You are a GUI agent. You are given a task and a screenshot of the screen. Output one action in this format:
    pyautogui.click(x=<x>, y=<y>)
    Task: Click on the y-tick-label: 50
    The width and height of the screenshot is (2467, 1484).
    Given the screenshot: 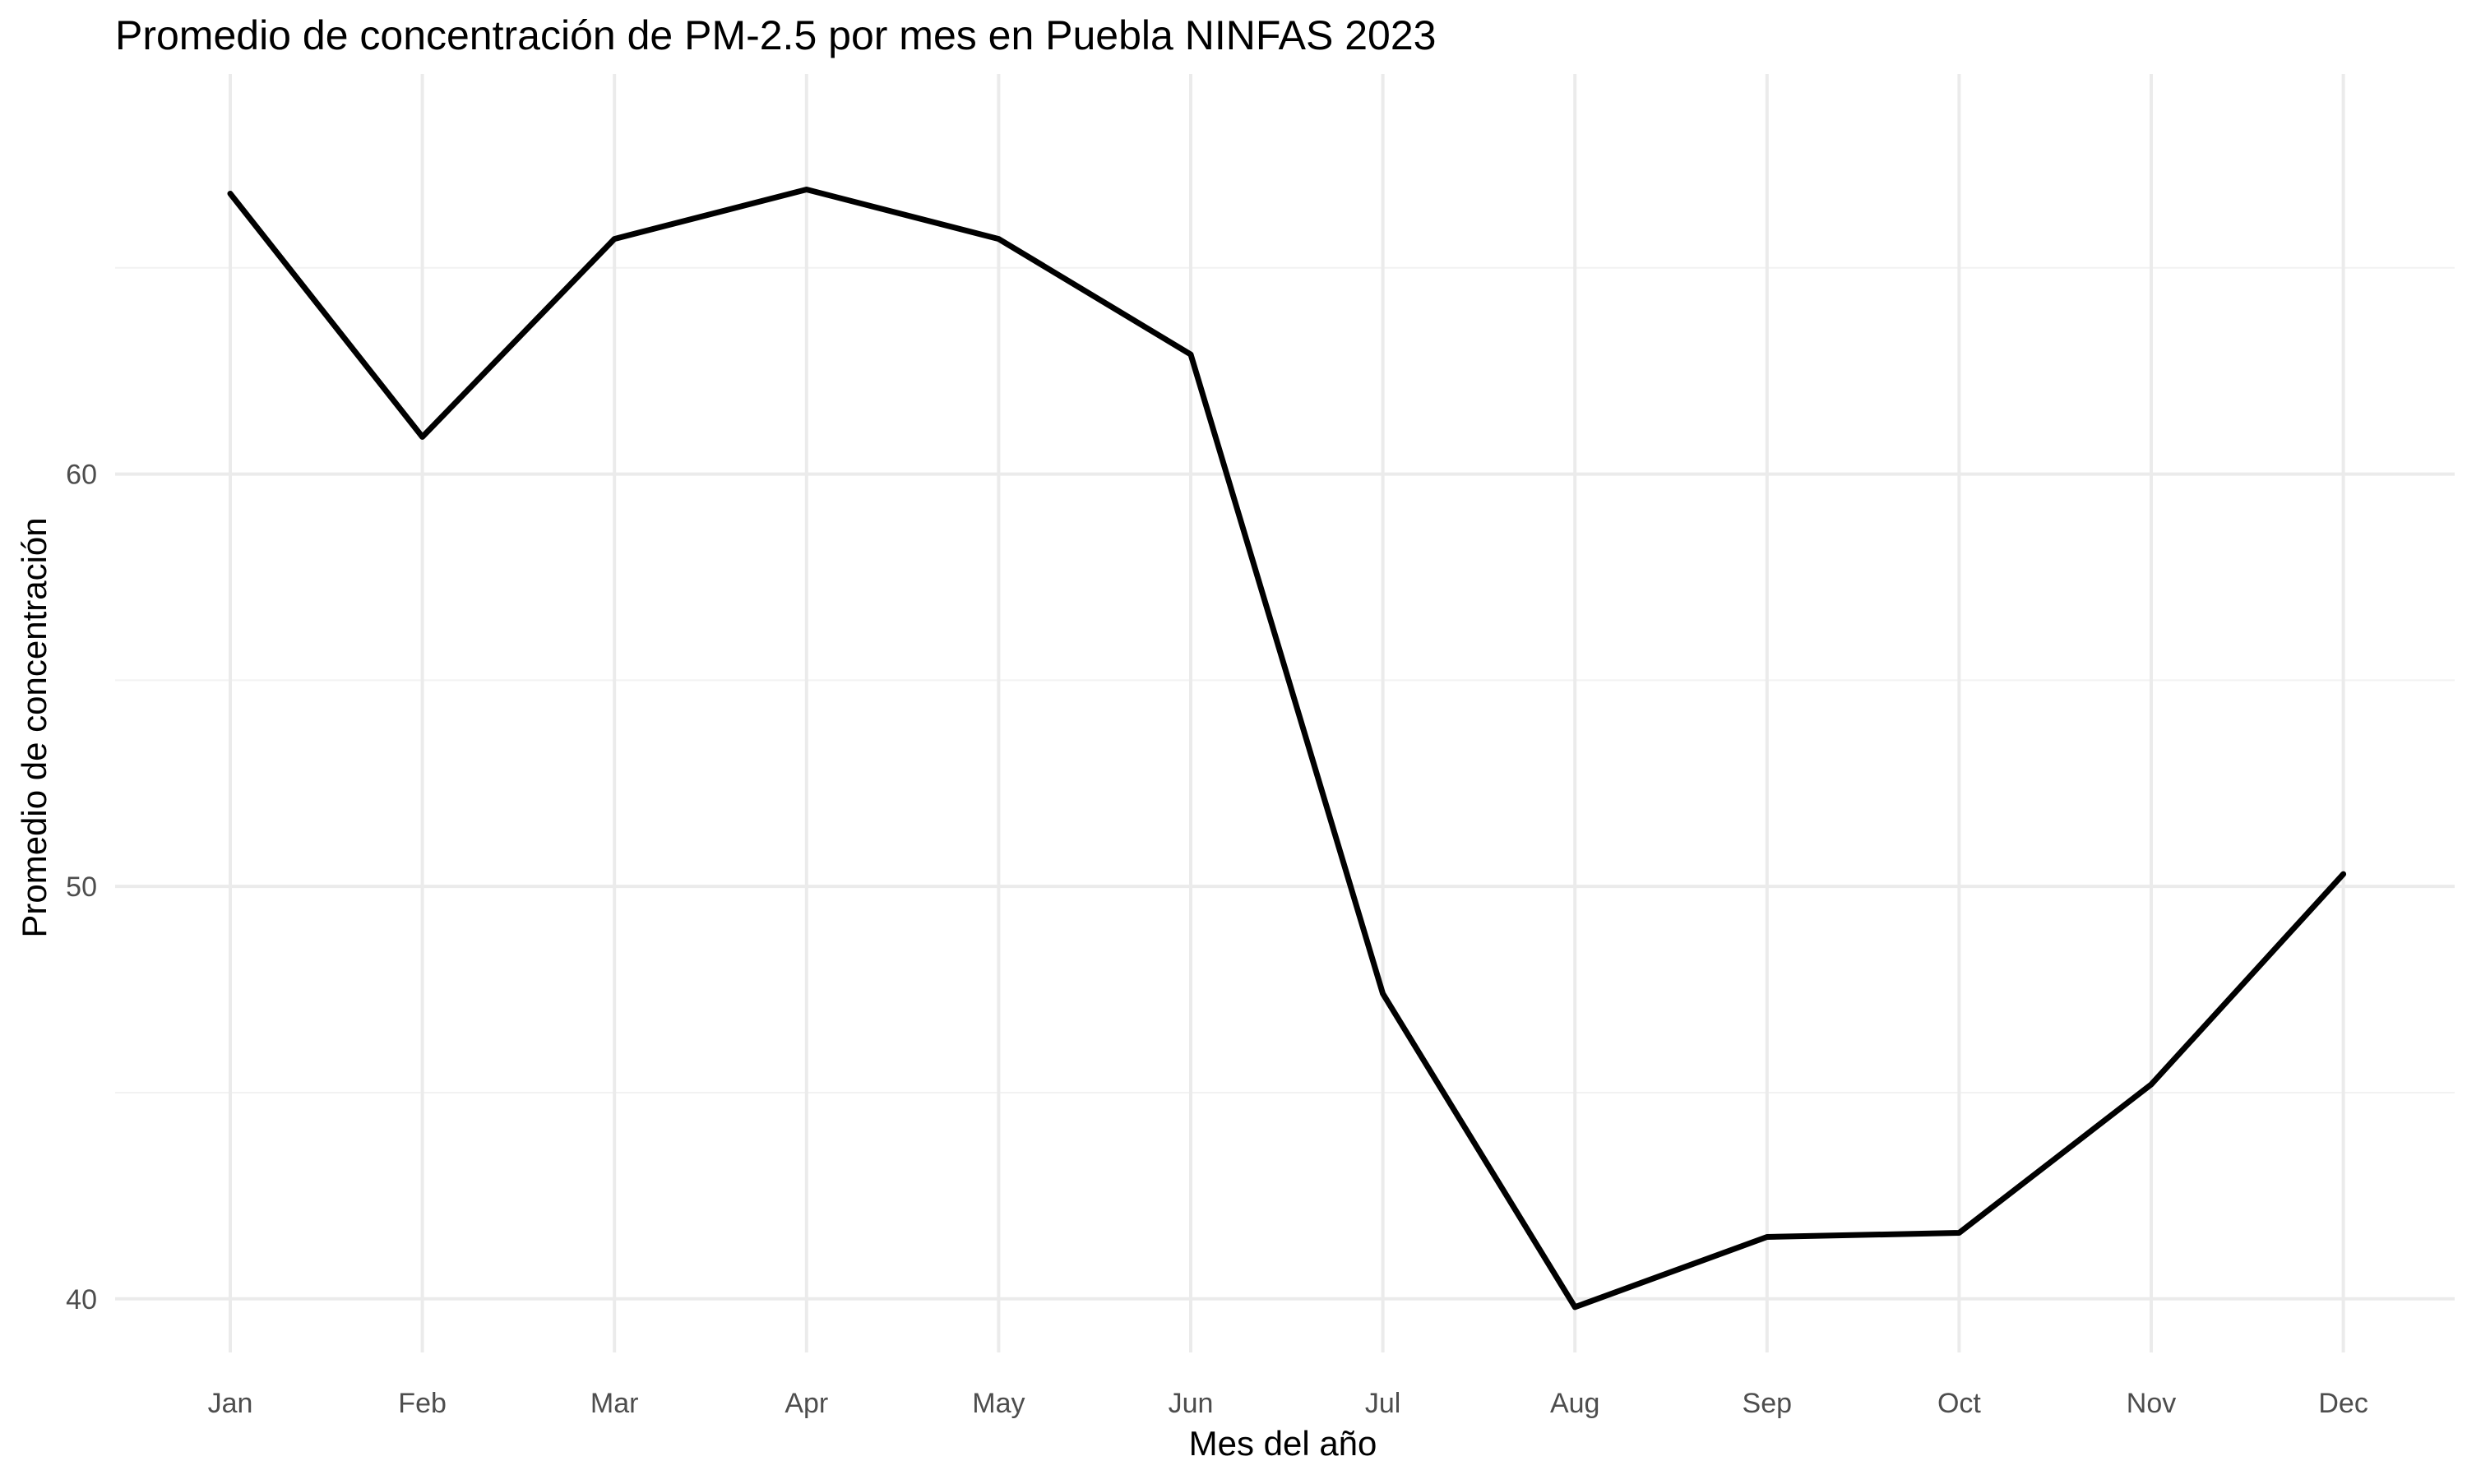 What is the action you would take?
    pyautogui.click(x=82, y=887)
    